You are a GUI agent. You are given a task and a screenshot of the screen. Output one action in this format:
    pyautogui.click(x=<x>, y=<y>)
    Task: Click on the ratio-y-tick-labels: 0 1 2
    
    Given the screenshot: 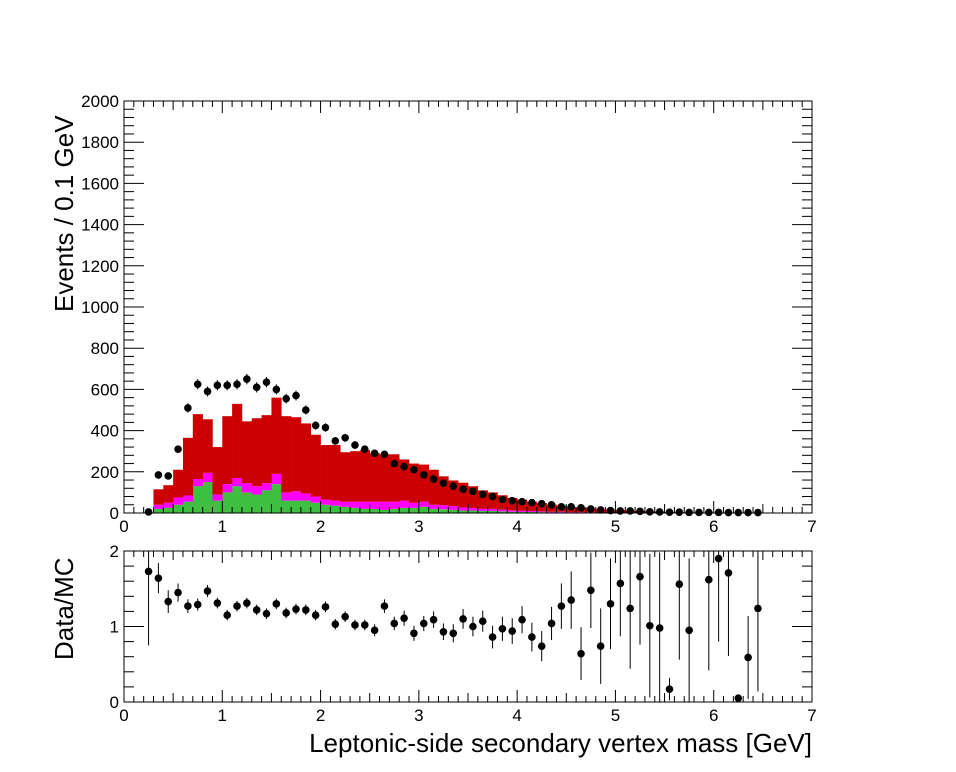 What is the action you would take?
    pyautogui.click(x=114, y=627)
    